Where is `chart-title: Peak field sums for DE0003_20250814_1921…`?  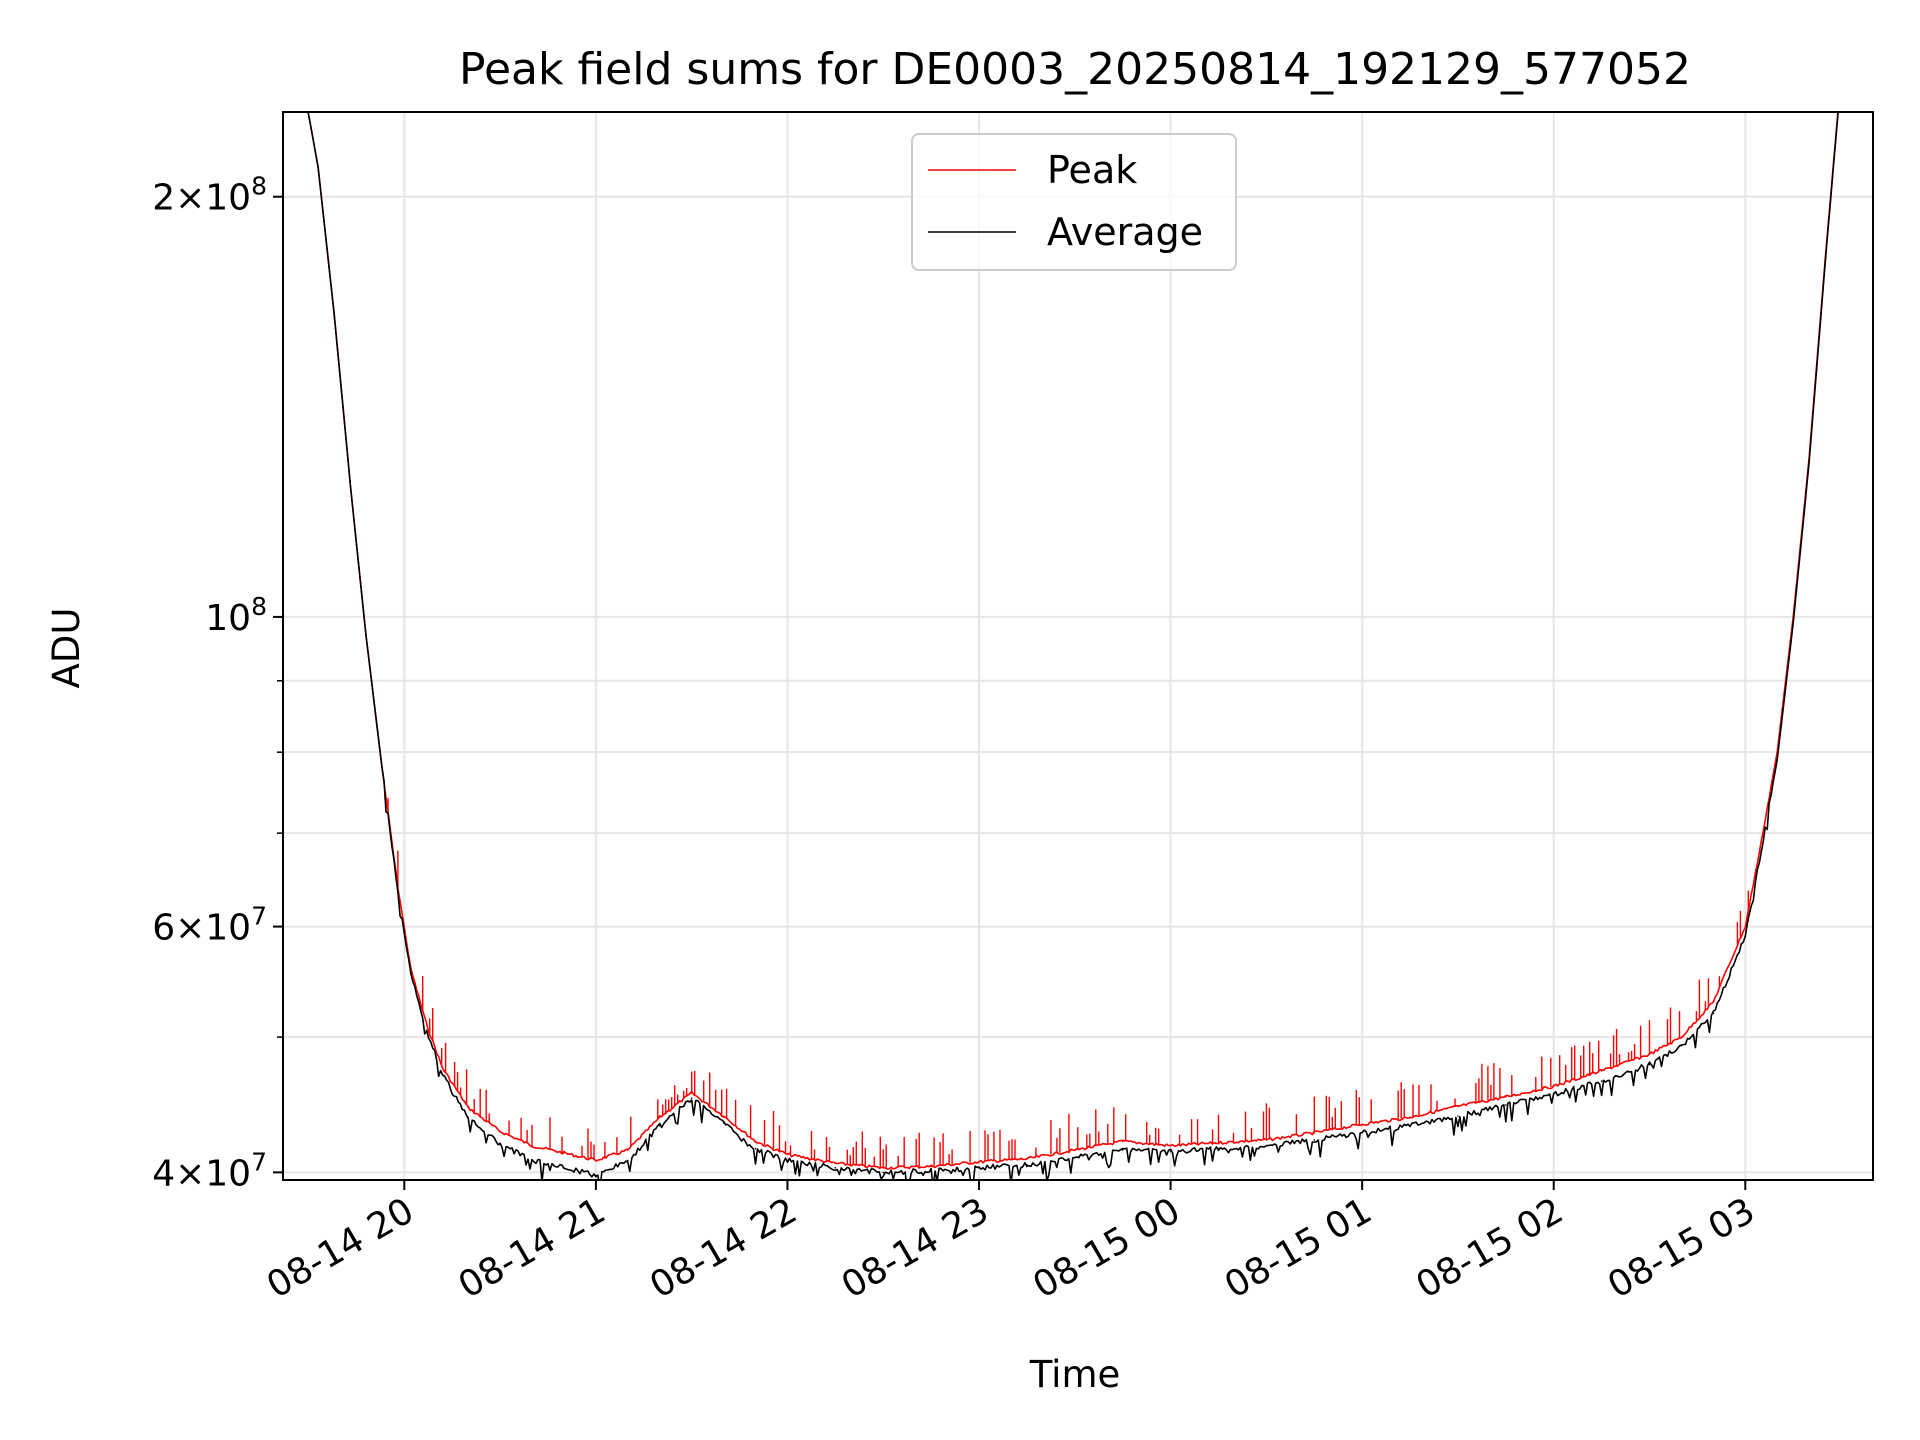 chart-title: Peak field sums for DE0003_20250814_1921… is located at coordinates (1075, 69).